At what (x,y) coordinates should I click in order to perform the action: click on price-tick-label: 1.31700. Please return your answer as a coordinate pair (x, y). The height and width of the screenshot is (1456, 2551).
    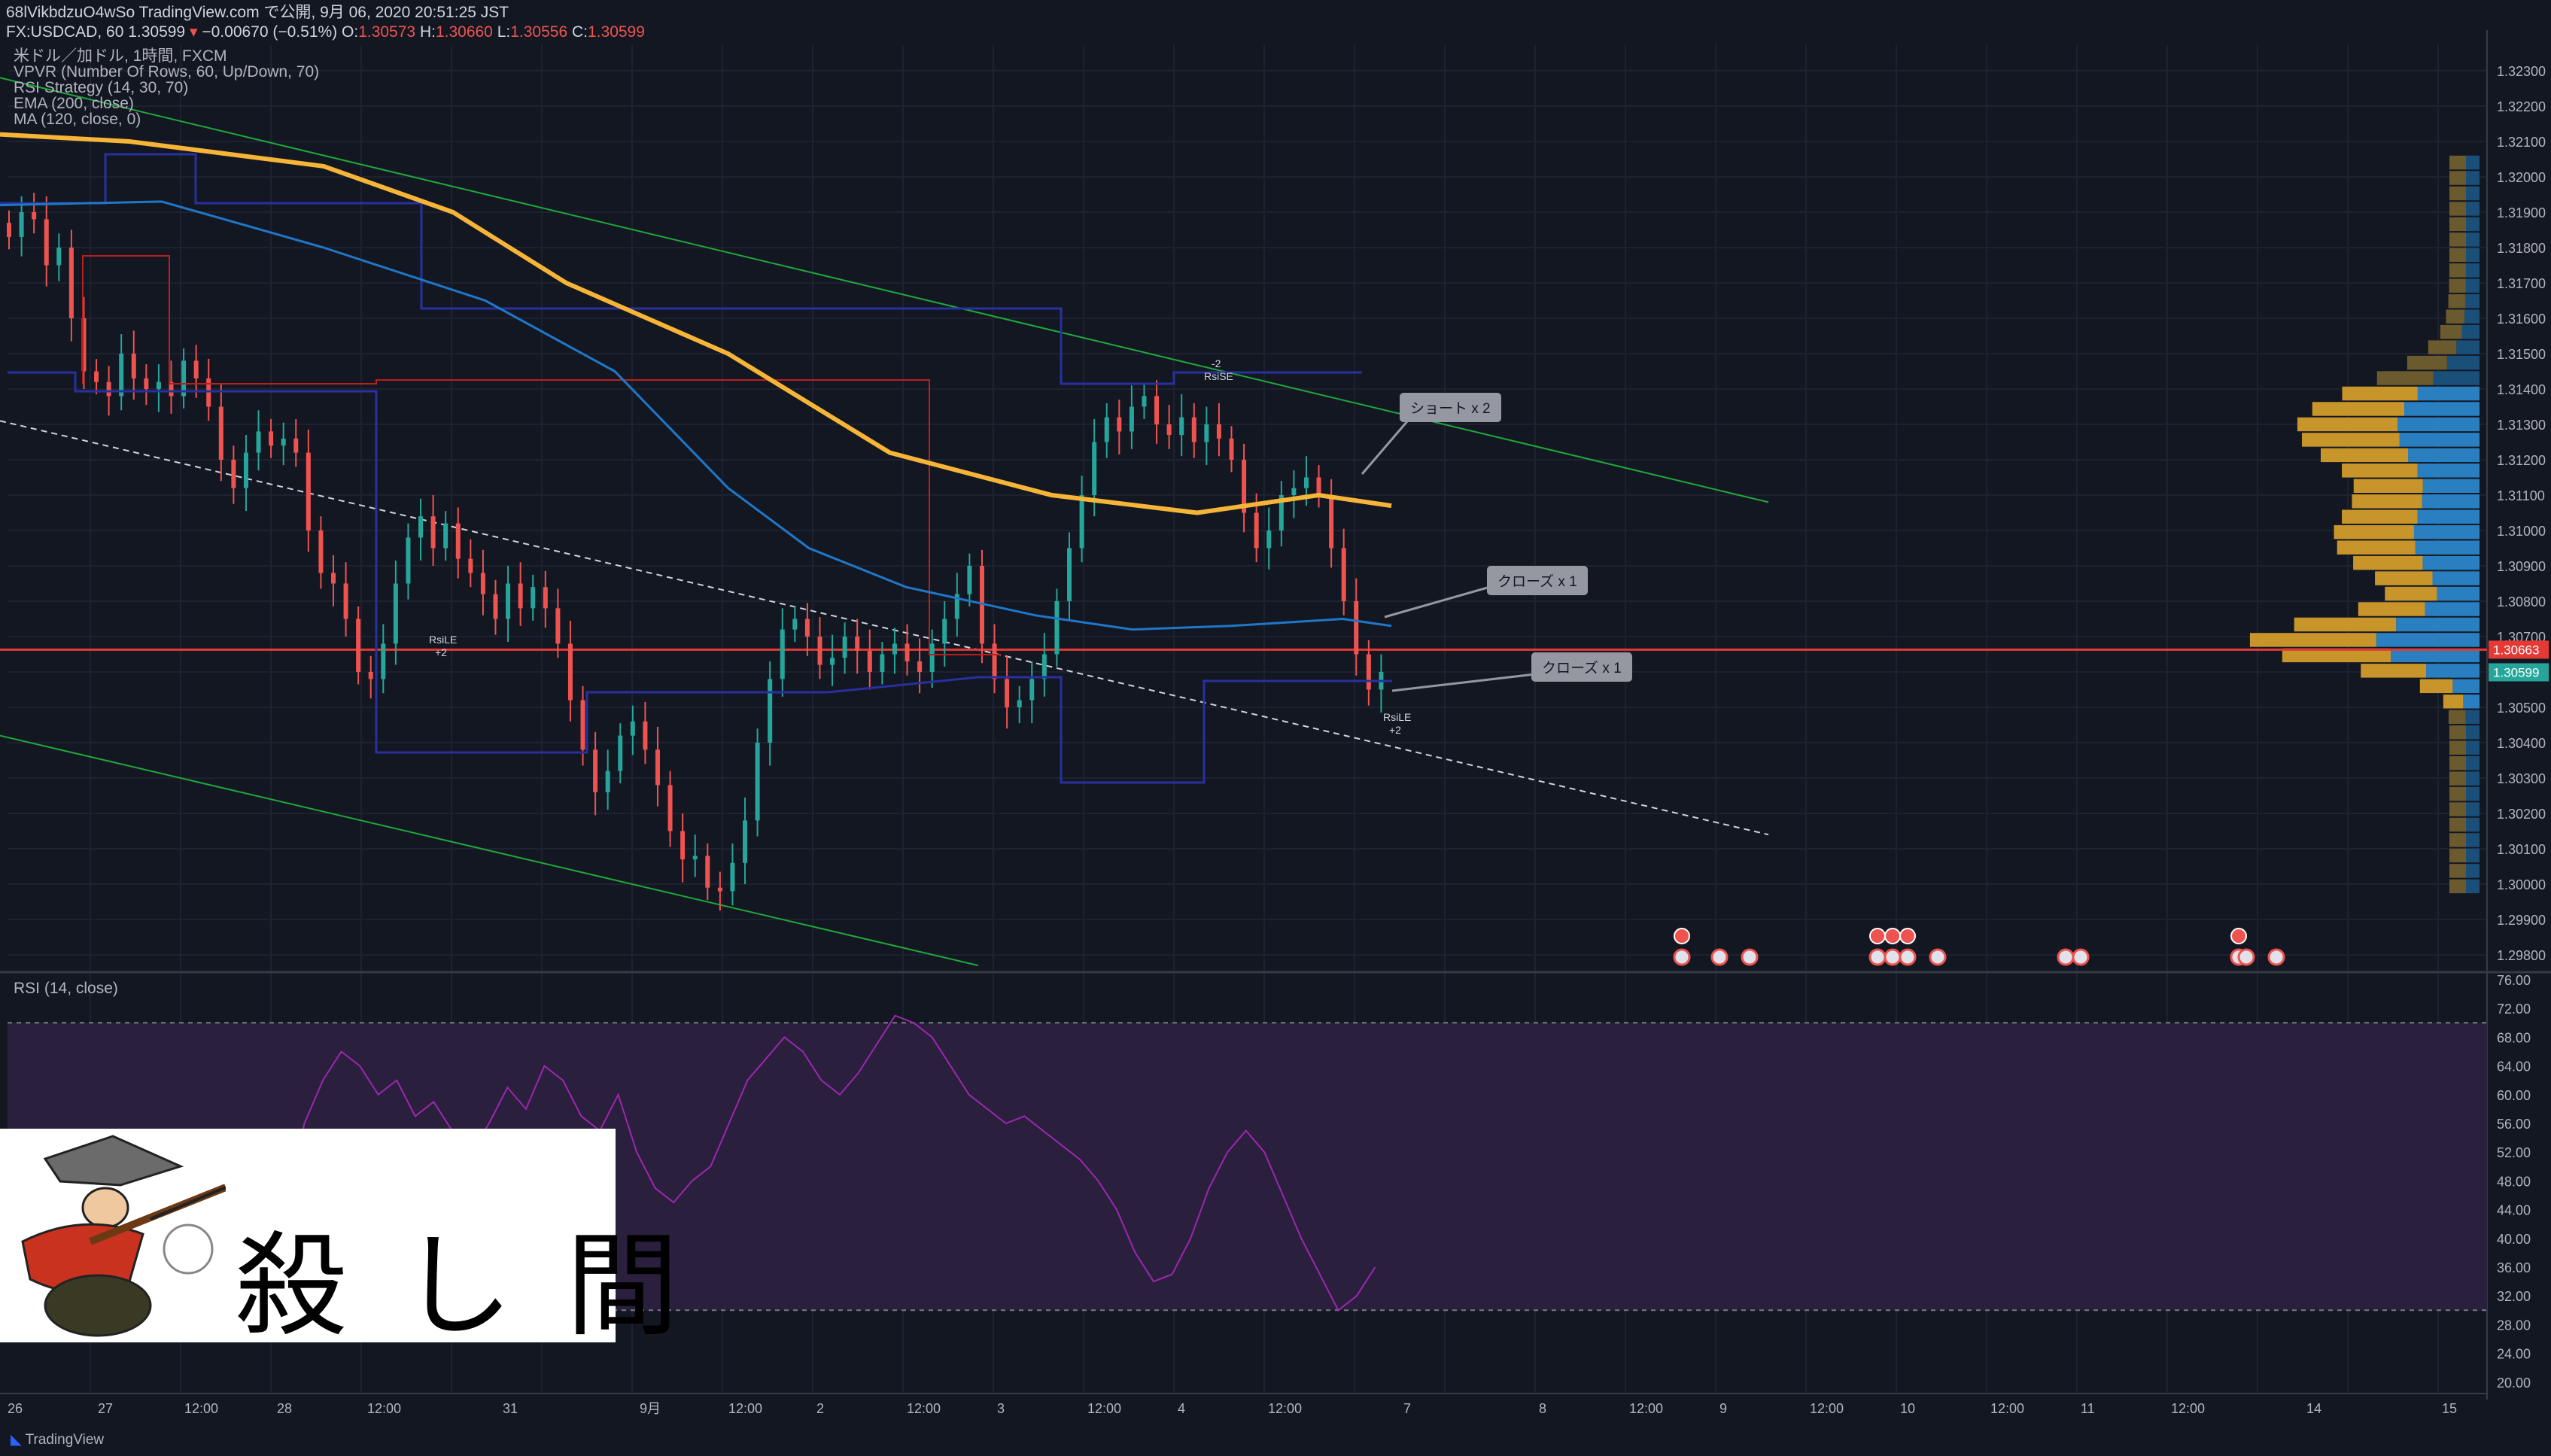
    Looking at the image, I should click on (2521, 283).